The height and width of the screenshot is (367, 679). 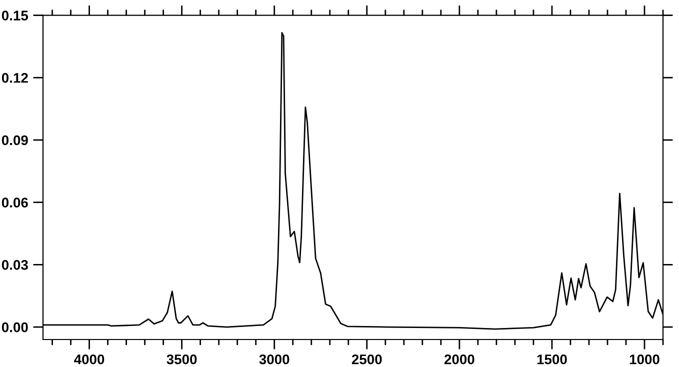 What do you see at coordinates (367, 359) in the screenshot?
I see `x-tick-label: 2500` at bounding box center [367, 359].